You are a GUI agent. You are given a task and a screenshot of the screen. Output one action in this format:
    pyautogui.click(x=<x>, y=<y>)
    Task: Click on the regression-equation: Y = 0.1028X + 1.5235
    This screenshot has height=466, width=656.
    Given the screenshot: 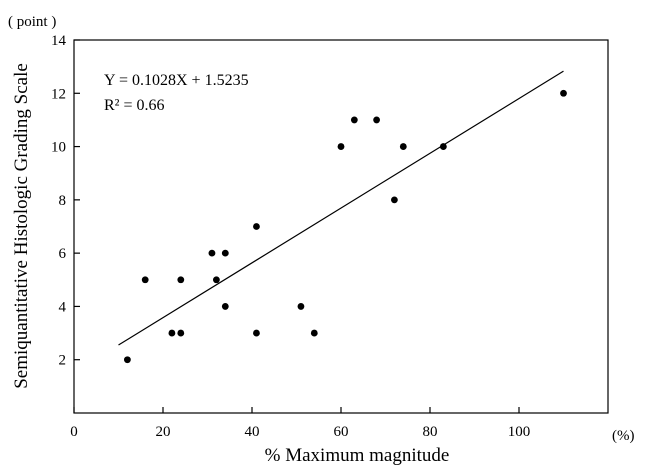 What is the action you would take?
    pyautogui.click(x=176, y=80)
    